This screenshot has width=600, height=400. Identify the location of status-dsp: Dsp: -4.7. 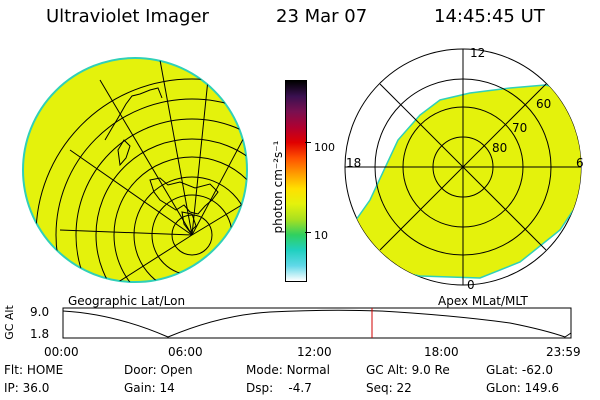
(279, 388).